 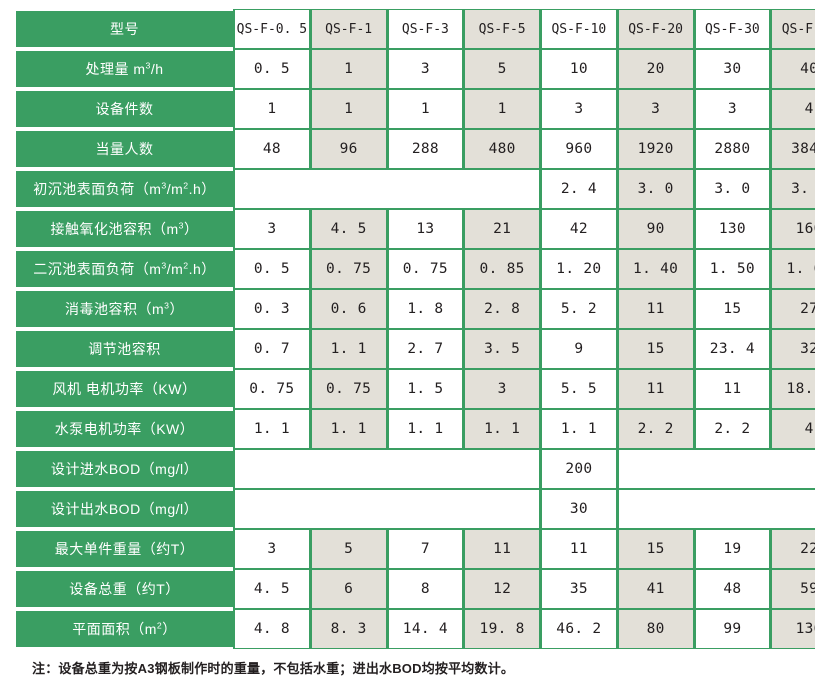 I want to click on table-cell: 0. 3, so click(x=271, y=309).